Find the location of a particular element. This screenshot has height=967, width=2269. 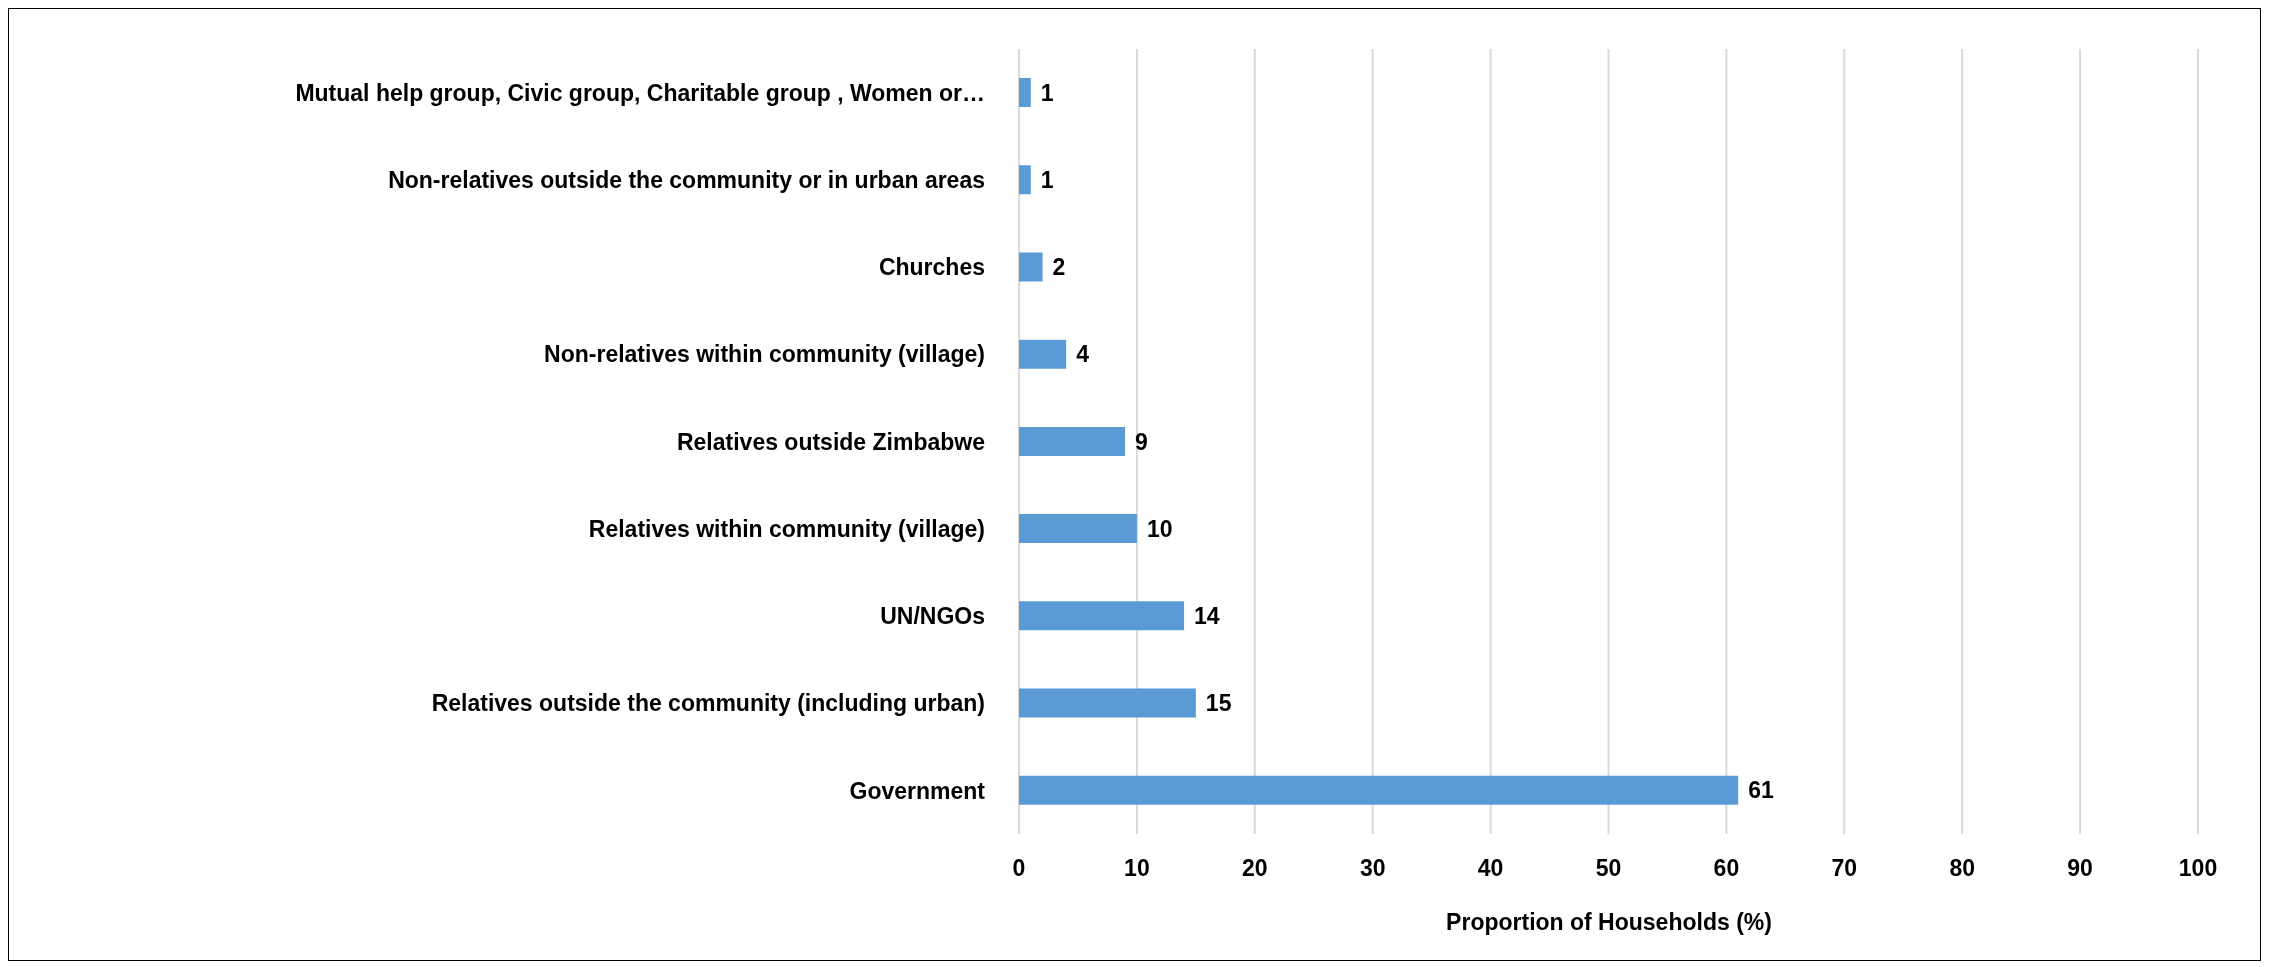

data-label: 9 is located at coordinates (1141, 441).